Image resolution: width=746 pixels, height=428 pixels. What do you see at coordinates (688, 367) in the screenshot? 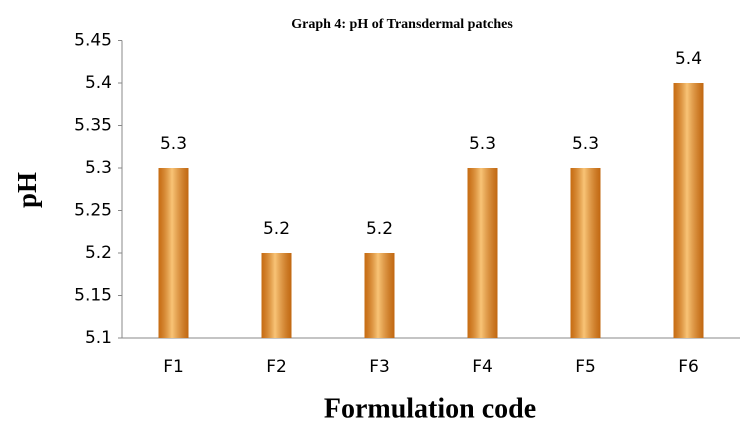
I see `x-tick-label: F6` at bounding box center [688, 367].